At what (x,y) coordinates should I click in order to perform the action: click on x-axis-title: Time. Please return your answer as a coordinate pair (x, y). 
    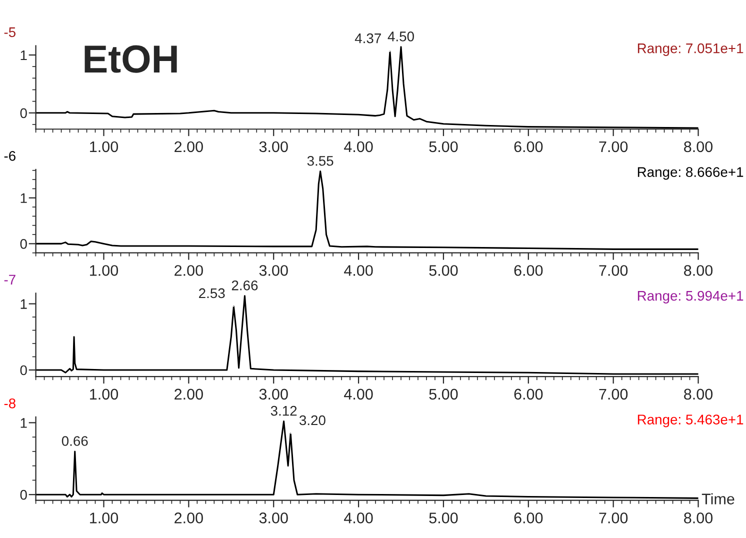
    Looking at the image, I should click on (718, 498).